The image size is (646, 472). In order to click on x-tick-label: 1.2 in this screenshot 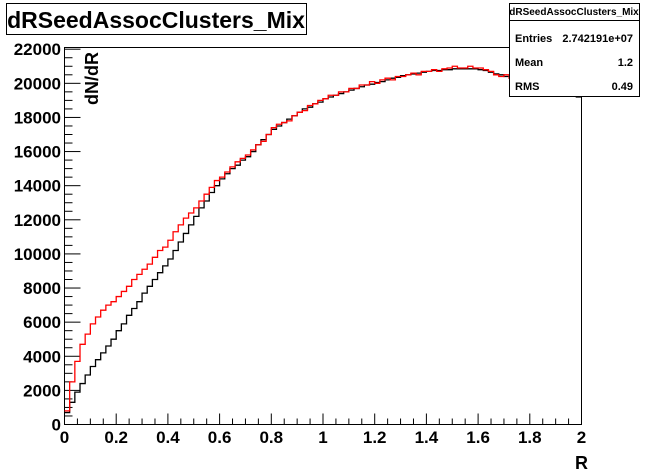, I will do `click(375, 437)`.